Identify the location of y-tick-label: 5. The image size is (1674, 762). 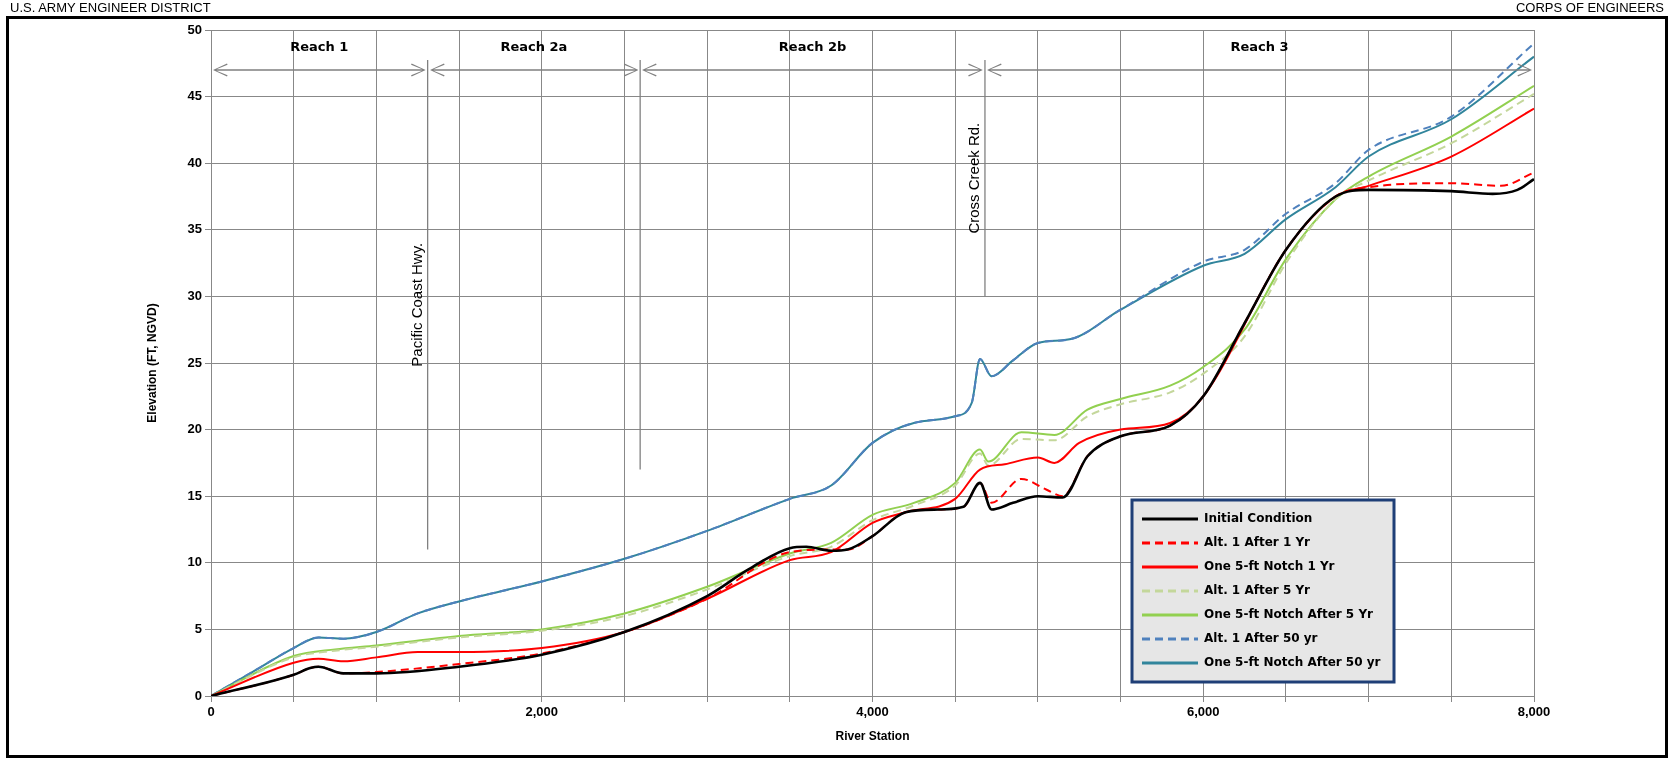
(198, 628).